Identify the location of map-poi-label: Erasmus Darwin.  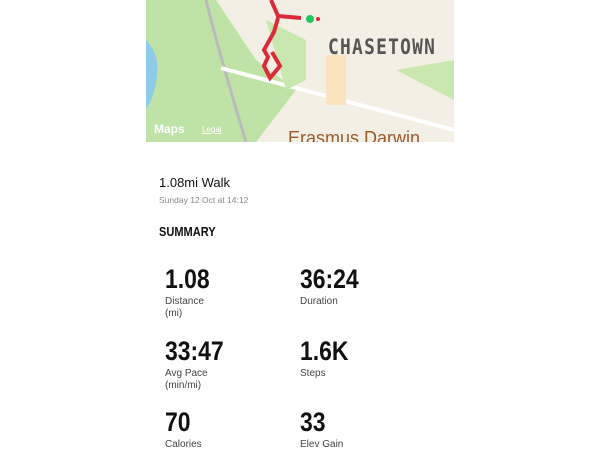
(354, 135).